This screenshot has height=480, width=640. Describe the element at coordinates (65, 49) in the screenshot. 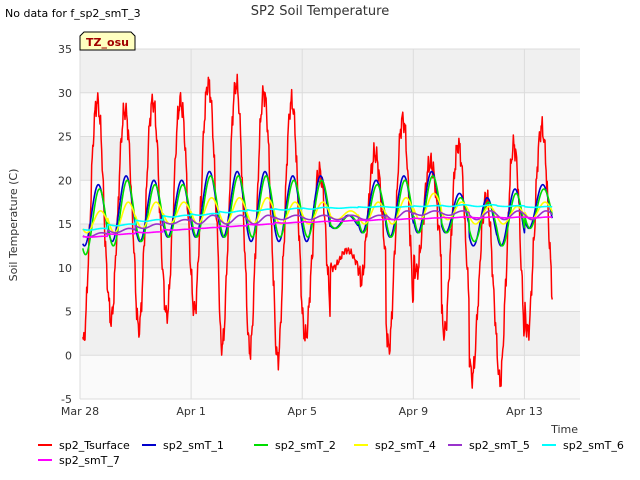

I see `y-tick-label: 35` at that location.